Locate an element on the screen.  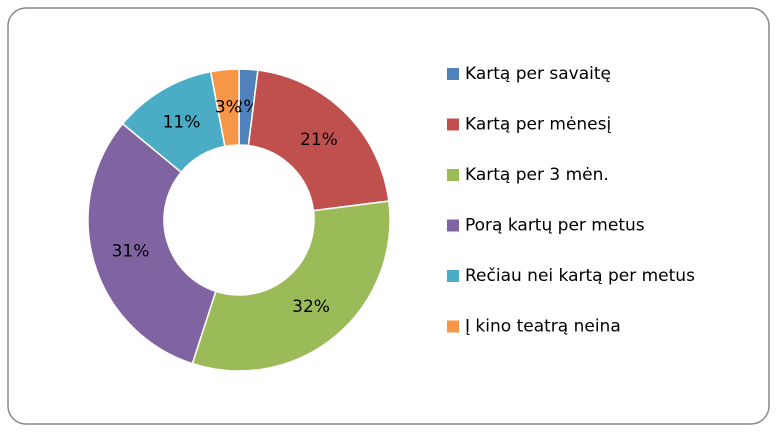
data-label: 11% is located at coordinates (182, 123).